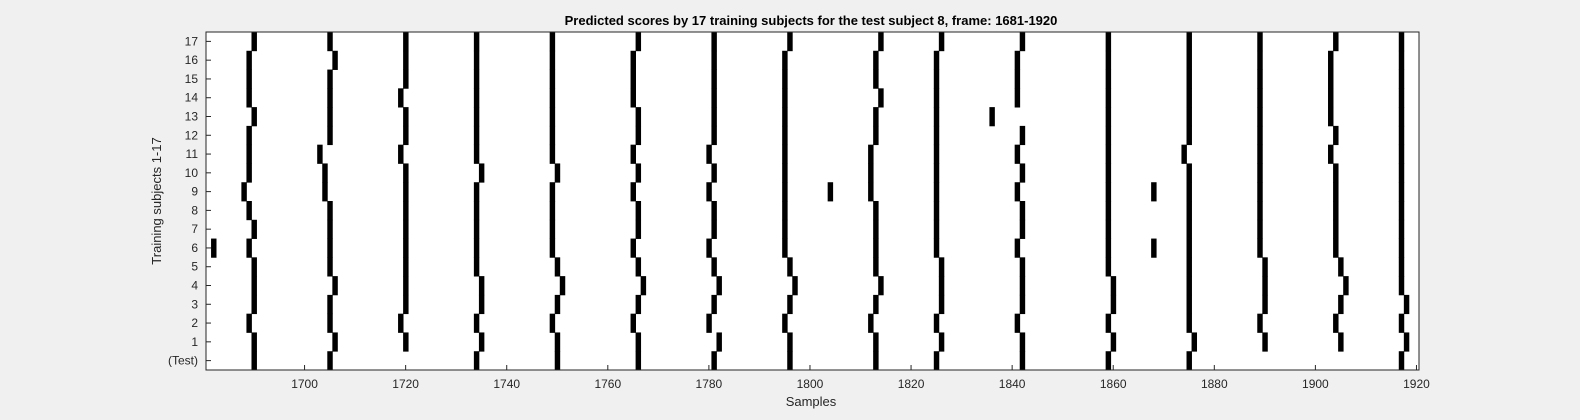  Describe the element at coordinates (156, 200) in the screenshot. I see `y-axis-label: Training subjects 1-17` at that location.